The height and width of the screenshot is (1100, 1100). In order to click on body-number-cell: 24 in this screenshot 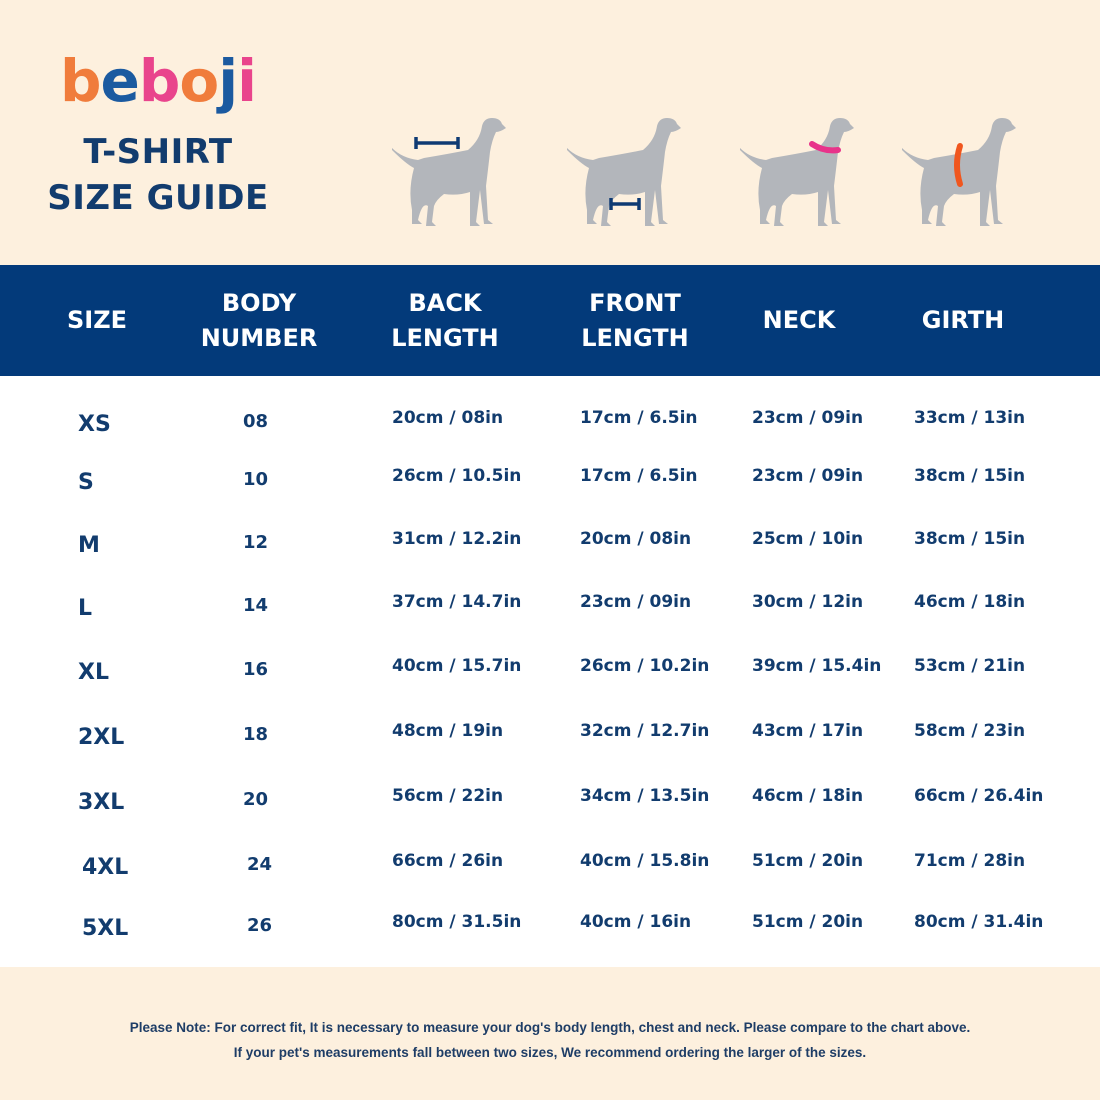, I will do `click(260, 864)`.